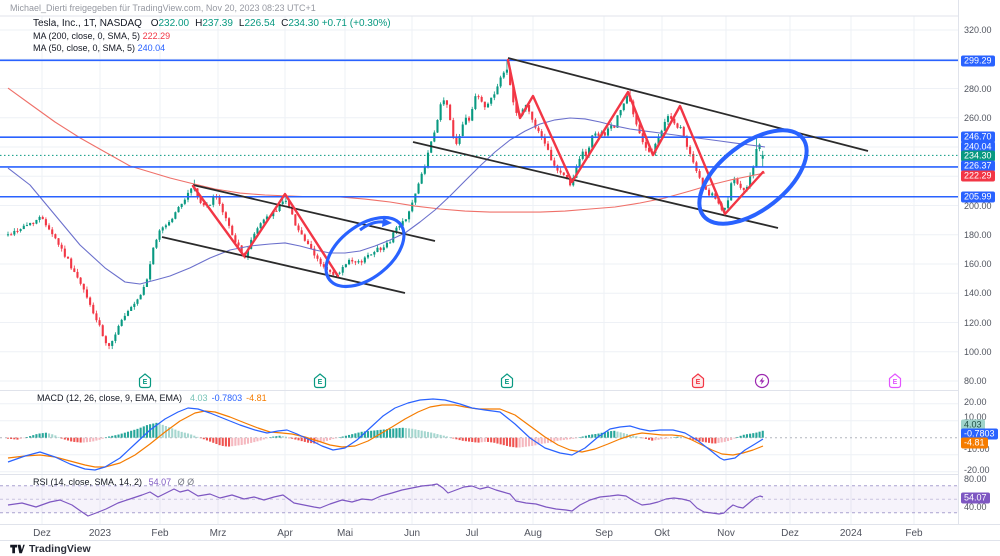 This screenshot has height=556, width=1000. Describe the element at coordinates (978, 197) in the screenshot. I see `axis-value-badge: 205.99` at that location.